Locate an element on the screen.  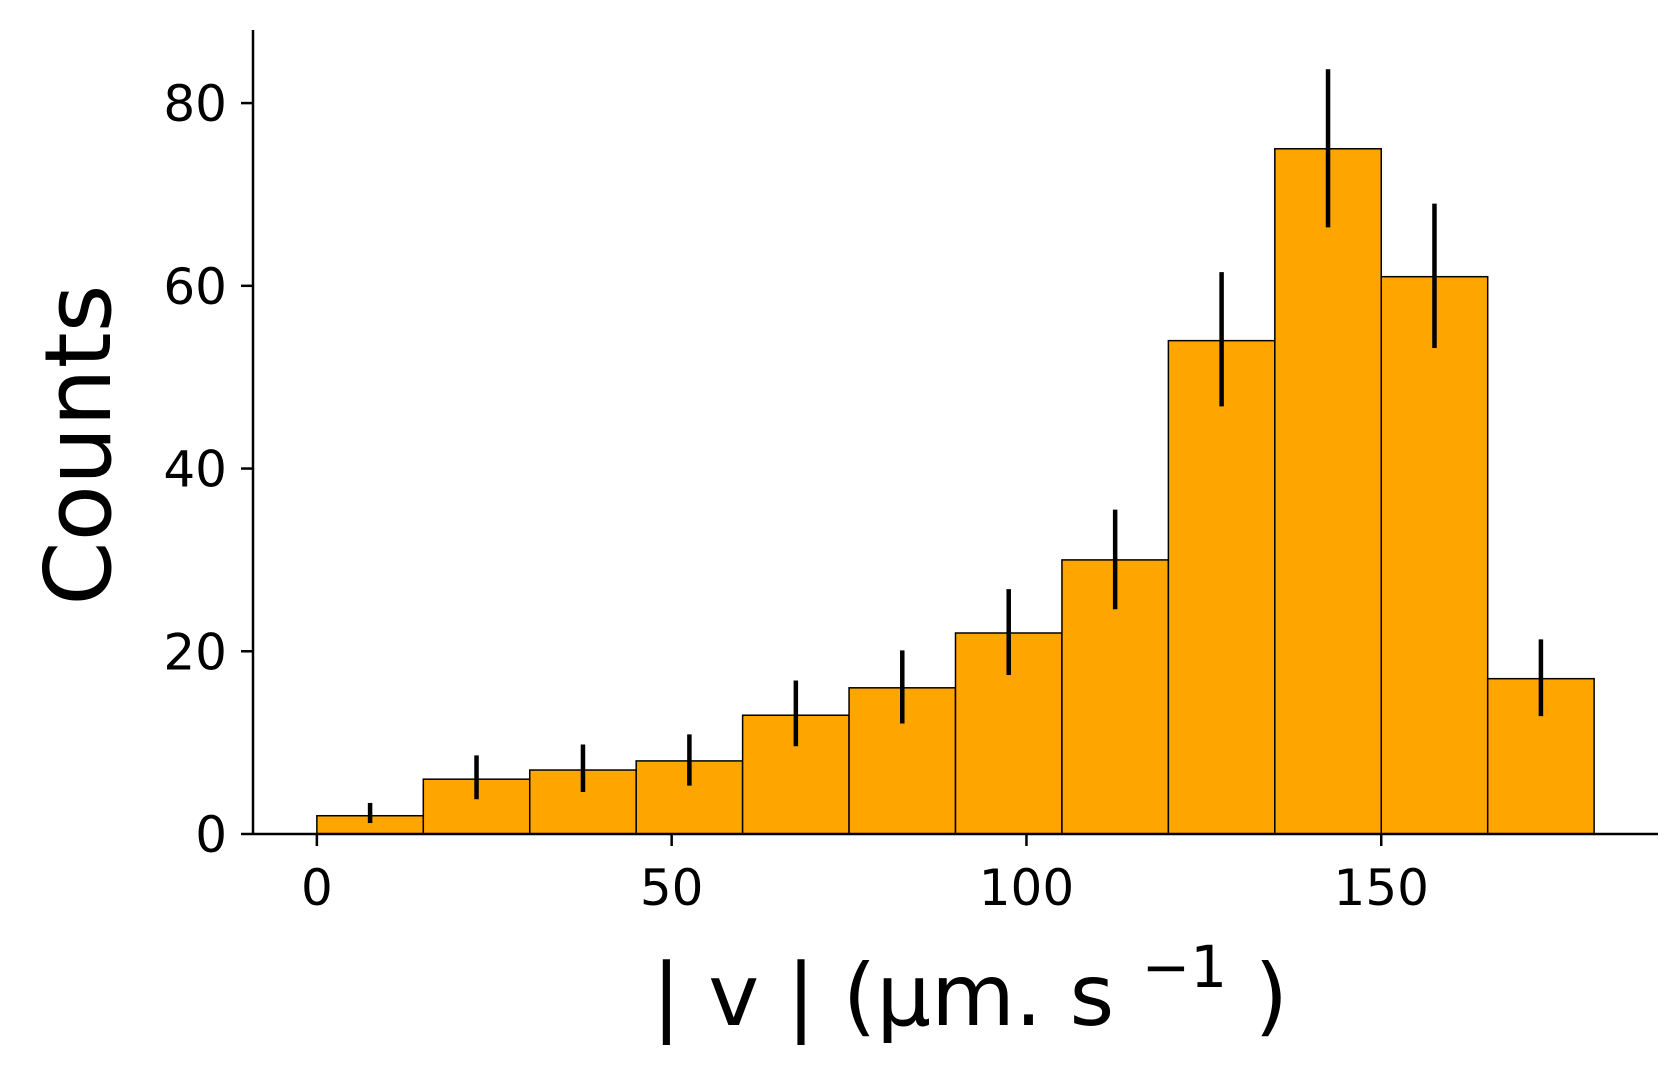
x-axis-title-unit-close: ) is located at coordinates (1272, 996).